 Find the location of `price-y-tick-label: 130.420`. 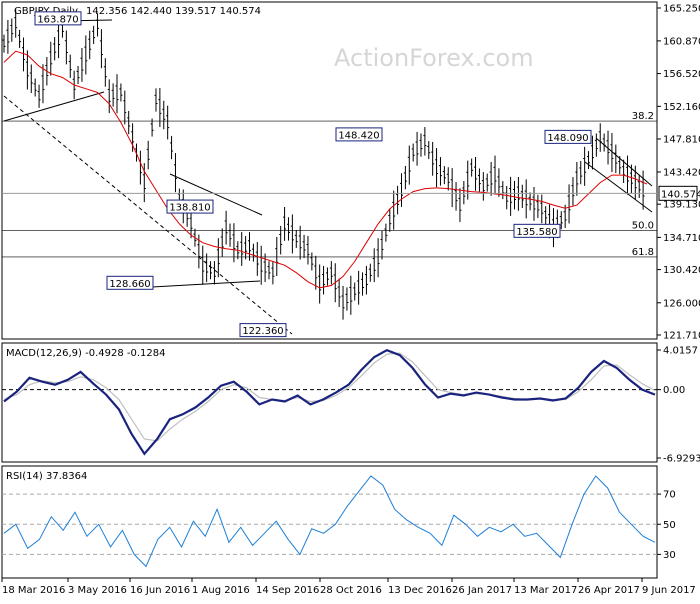

price-y-tick-label: 130.420 is located at coordinates (681, 270).